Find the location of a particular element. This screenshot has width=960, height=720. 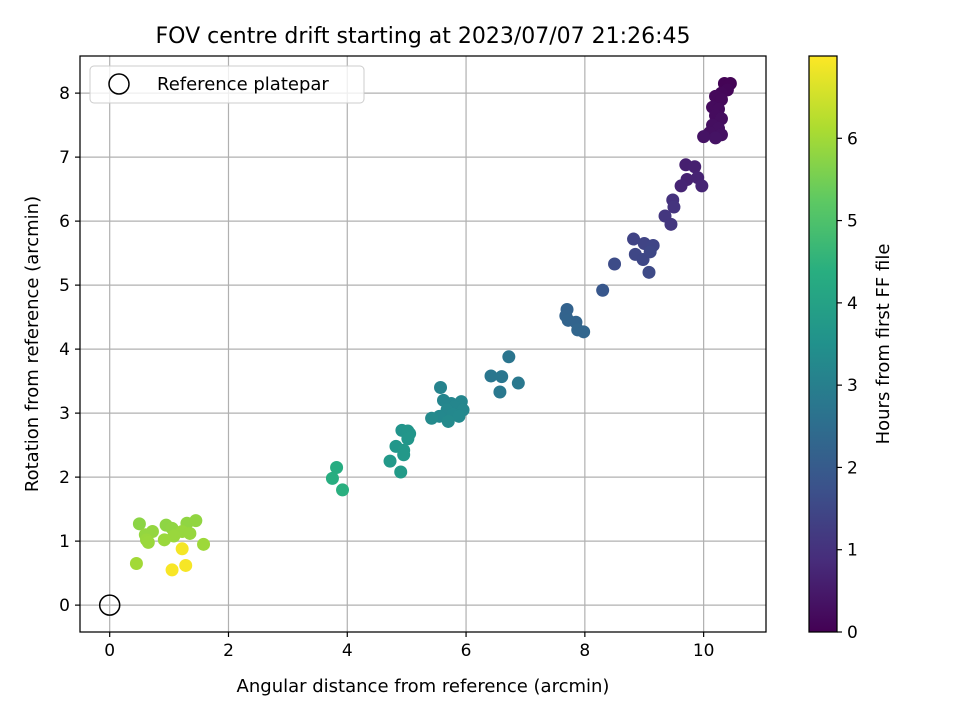

x-tick-label: 10 is located at coordinates (704, 651).